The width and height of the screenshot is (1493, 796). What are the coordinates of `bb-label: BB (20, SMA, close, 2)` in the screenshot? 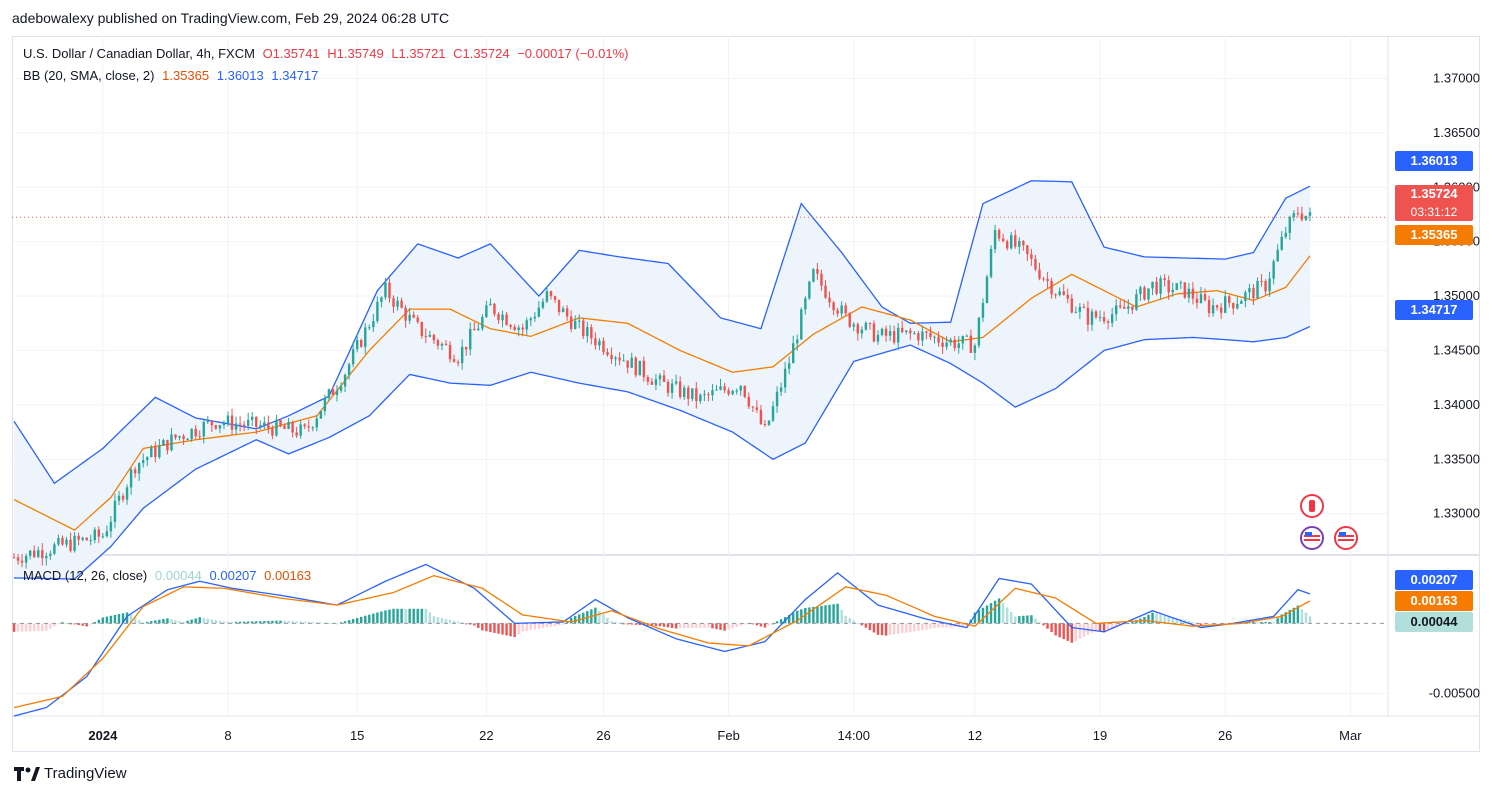 It's located at (89, 75).